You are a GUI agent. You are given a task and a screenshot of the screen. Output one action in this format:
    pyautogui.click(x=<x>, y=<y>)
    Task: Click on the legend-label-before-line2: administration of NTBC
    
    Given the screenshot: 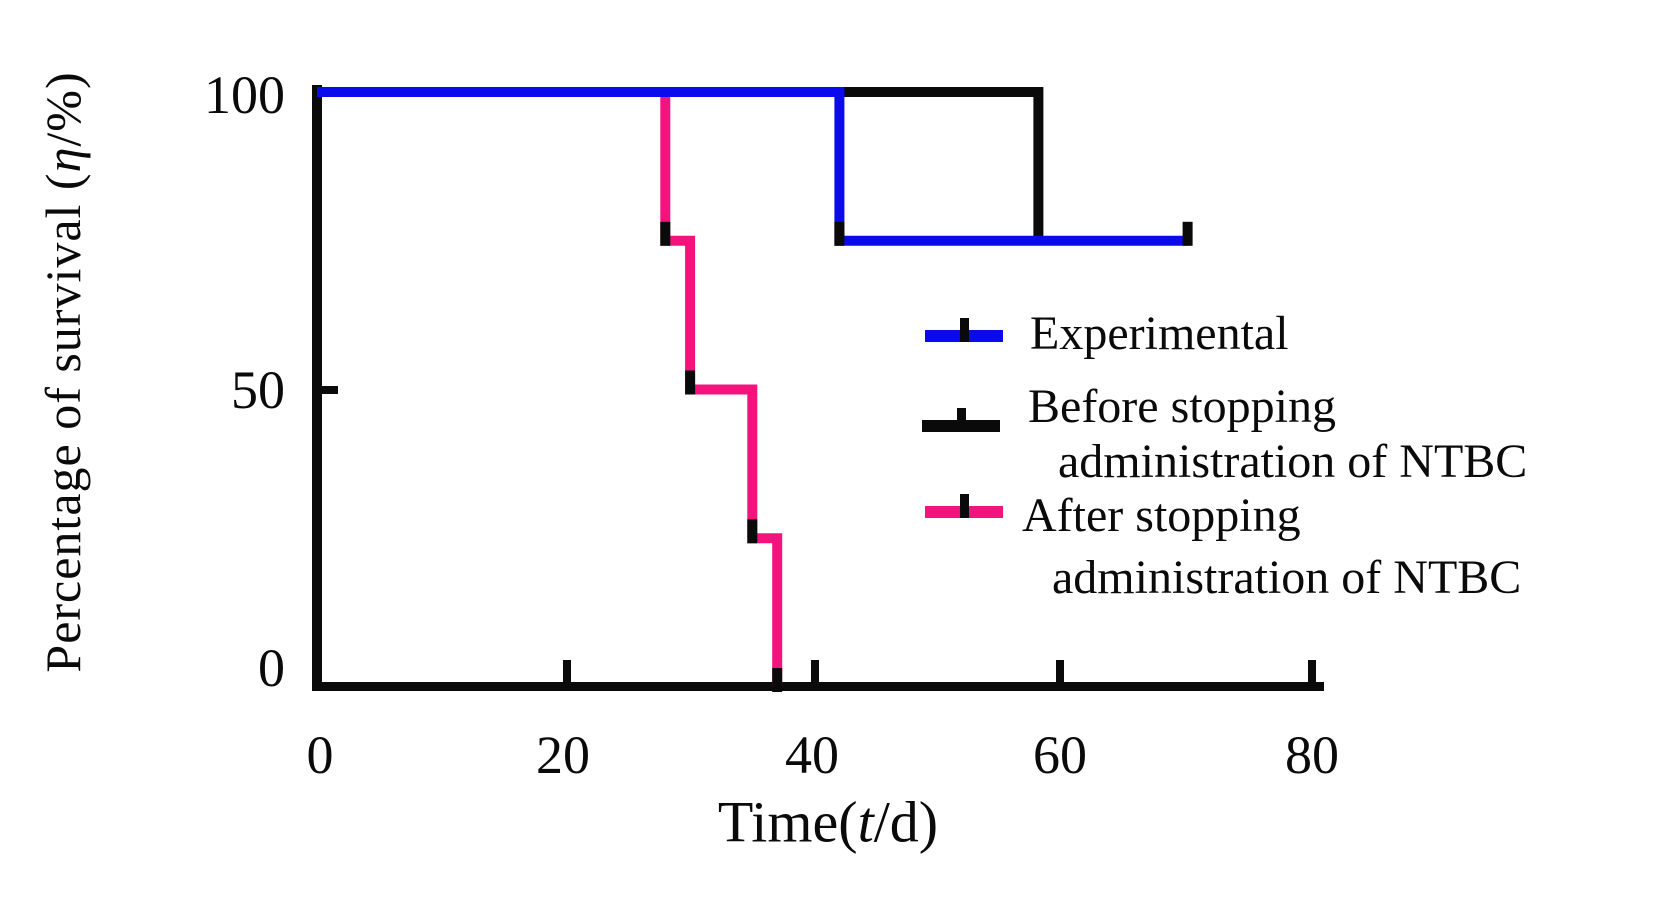 What is the action you would take?
    pyautogui.click(x=1293, y=462)
    